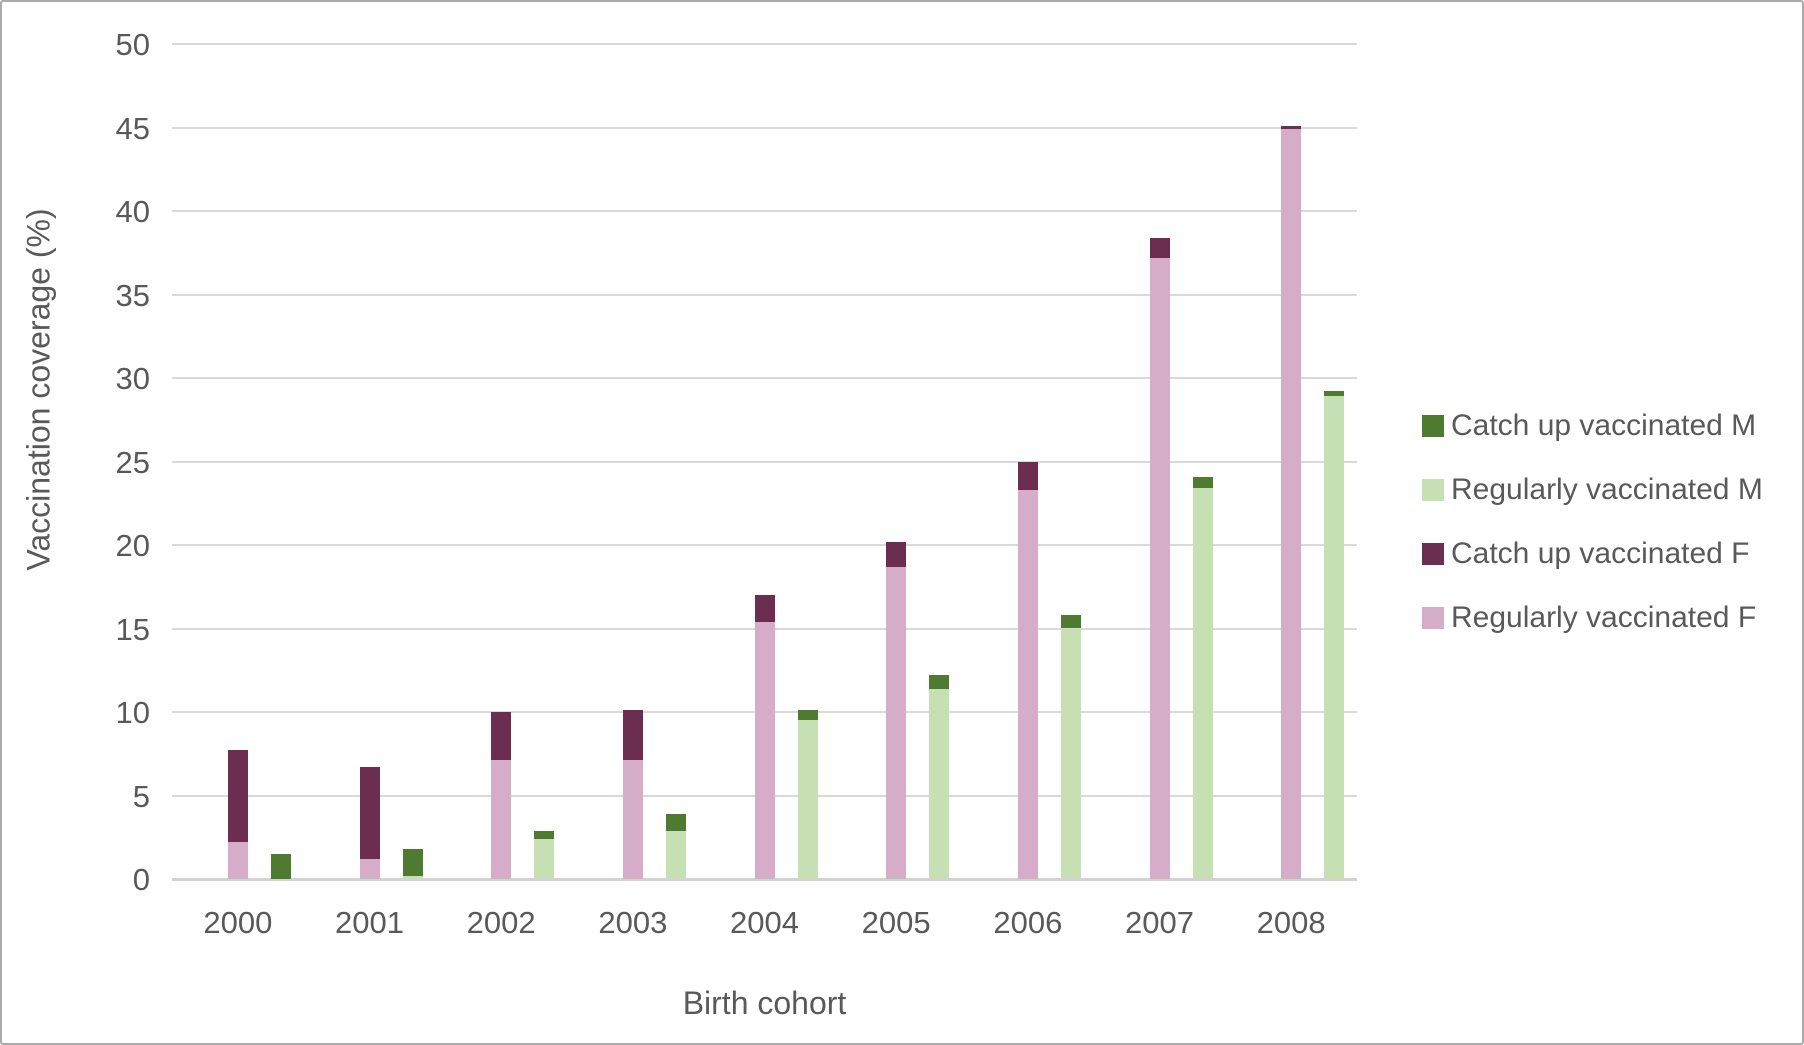  What do you see at coordinates (1607, 489) in the screenshot?
I see `legend-label: Regularly vaccinated M` at bounding box center [1607, 489].